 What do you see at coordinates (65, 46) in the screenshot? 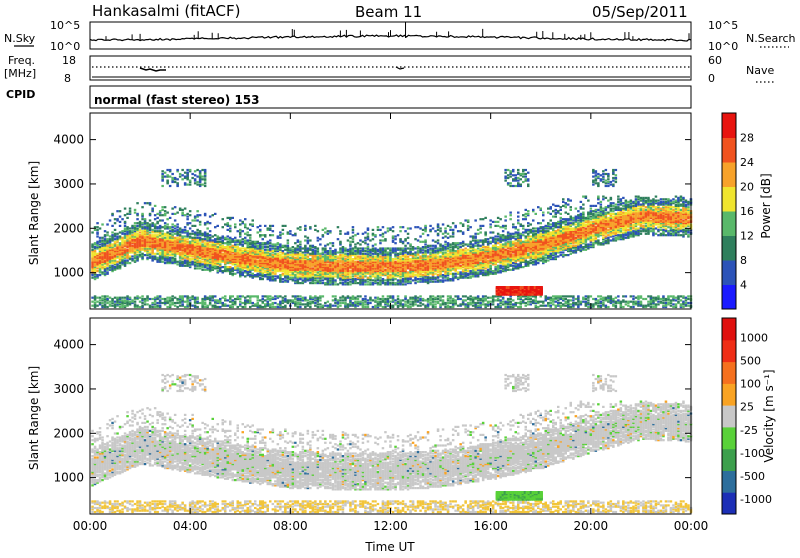
I see `noise-left-tick-bottom: 10^0` at bounding box center [65, 46].